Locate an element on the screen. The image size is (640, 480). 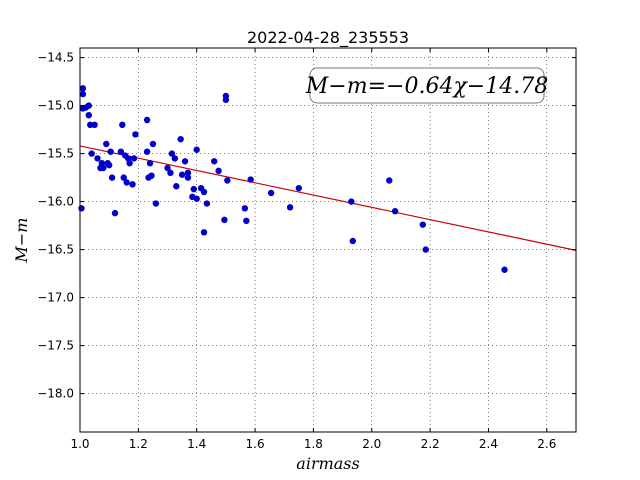
x-tick-label: 1.2 is located at coordinates (138, 444).